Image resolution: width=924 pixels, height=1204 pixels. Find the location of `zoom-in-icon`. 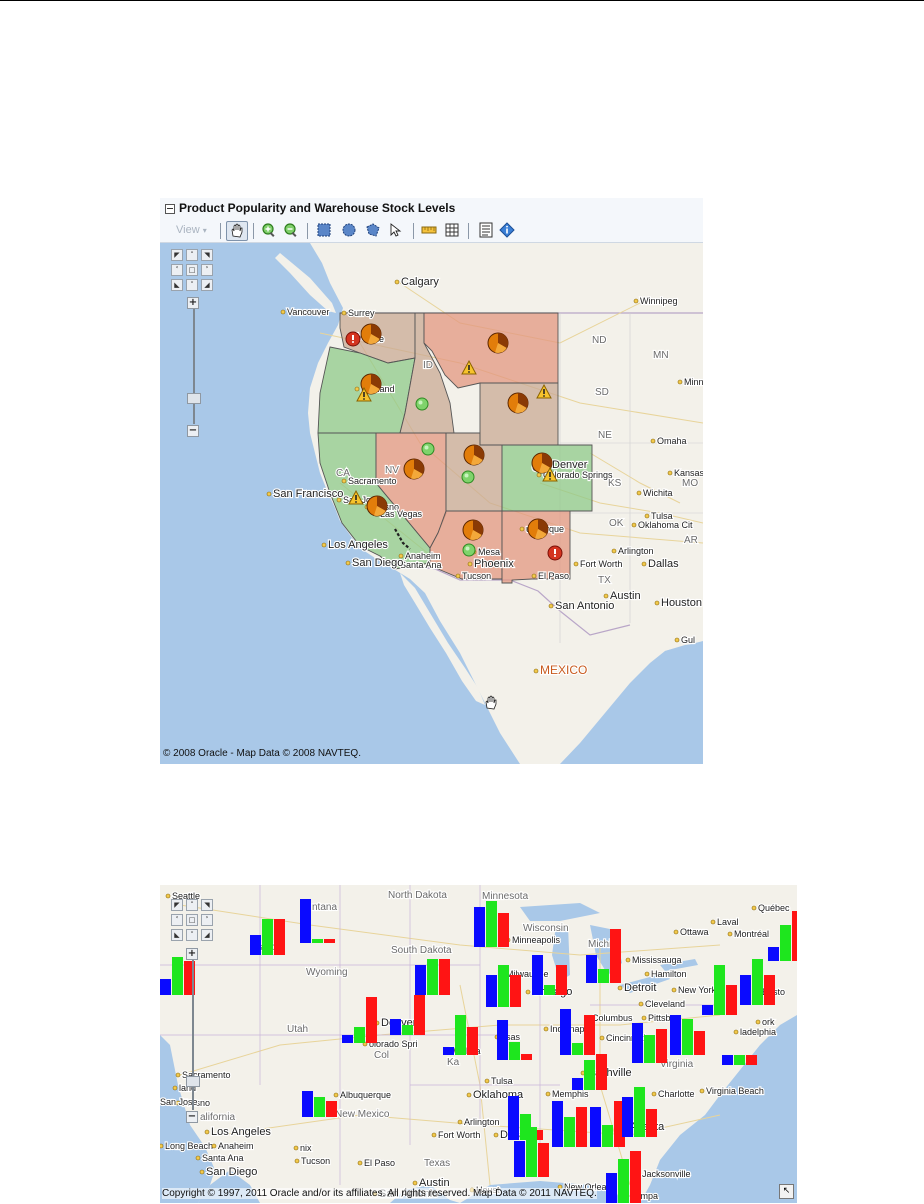

zoom-in-icon is located at coordinates (269, 230).